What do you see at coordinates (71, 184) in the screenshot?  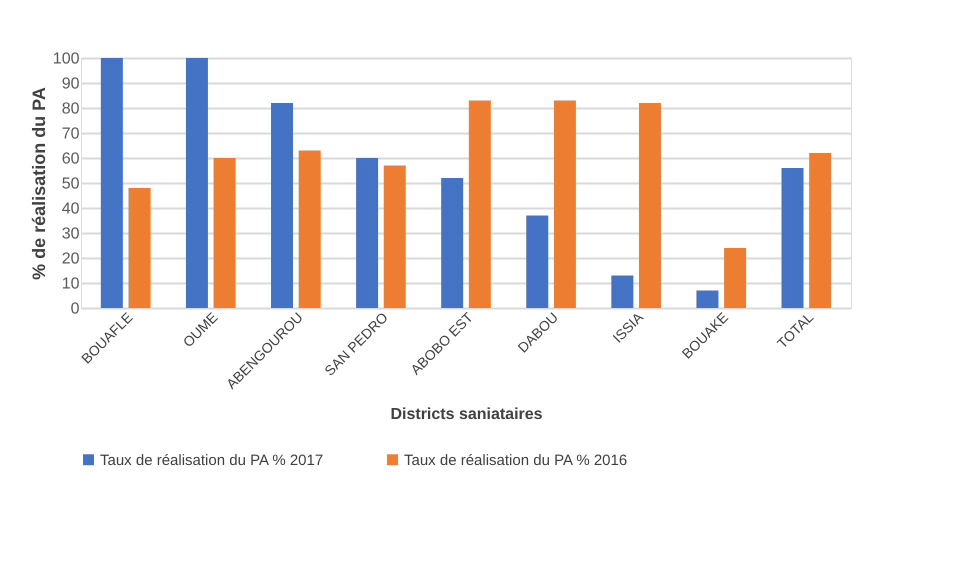 I see `y-tick-label: 50` at bounding box center [71, 184].